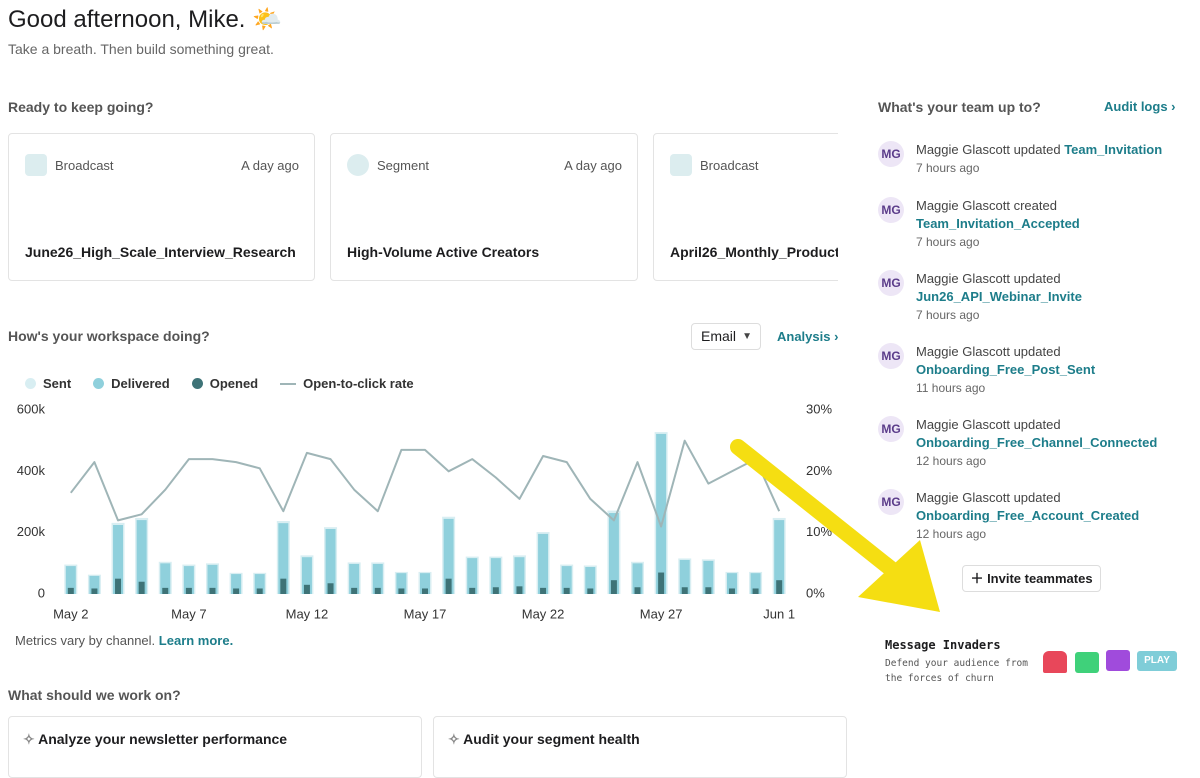 Image resolution: width=1200 pixels, height=778 pixels. I want to click on learn-more-link: Learn more., so click(196, 640).